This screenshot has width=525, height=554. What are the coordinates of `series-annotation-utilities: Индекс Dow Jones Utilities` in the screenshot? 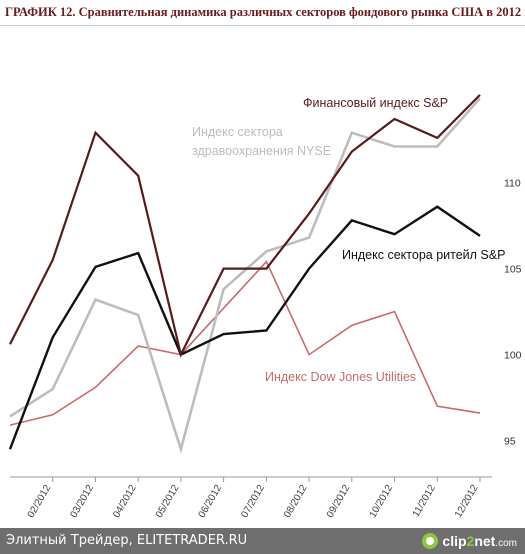 It's located at (340, 377).